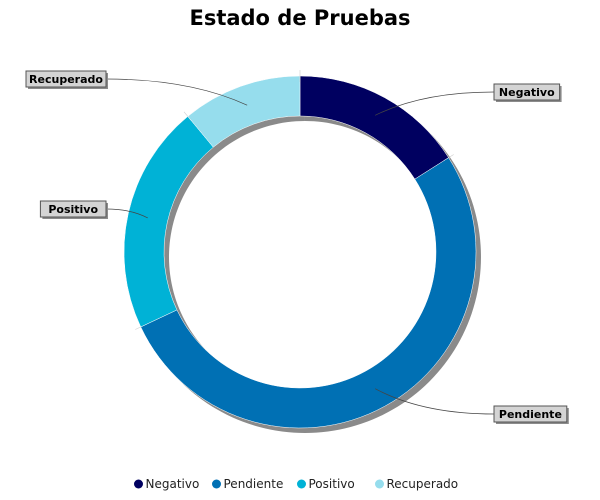 This screenshot has height=500, width=600. Describe the element at coordinates (138, 484) in the screenshot. I see `legend-marker-negativo` at that location.